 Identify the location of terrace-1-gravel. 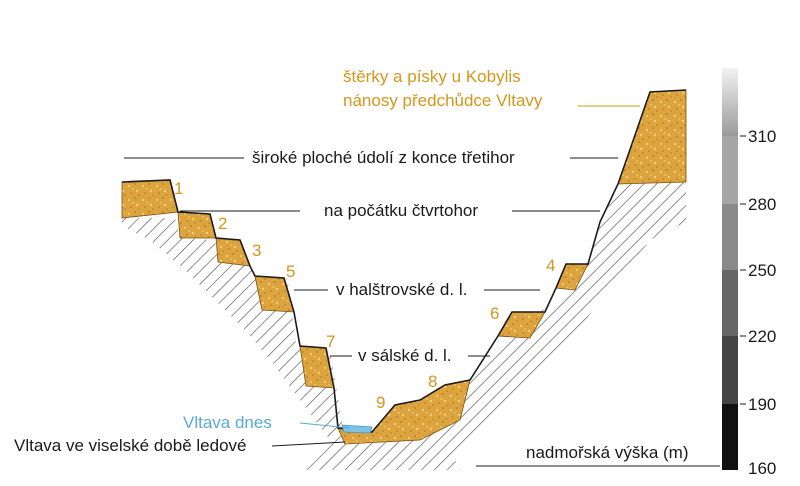
(150, 199).